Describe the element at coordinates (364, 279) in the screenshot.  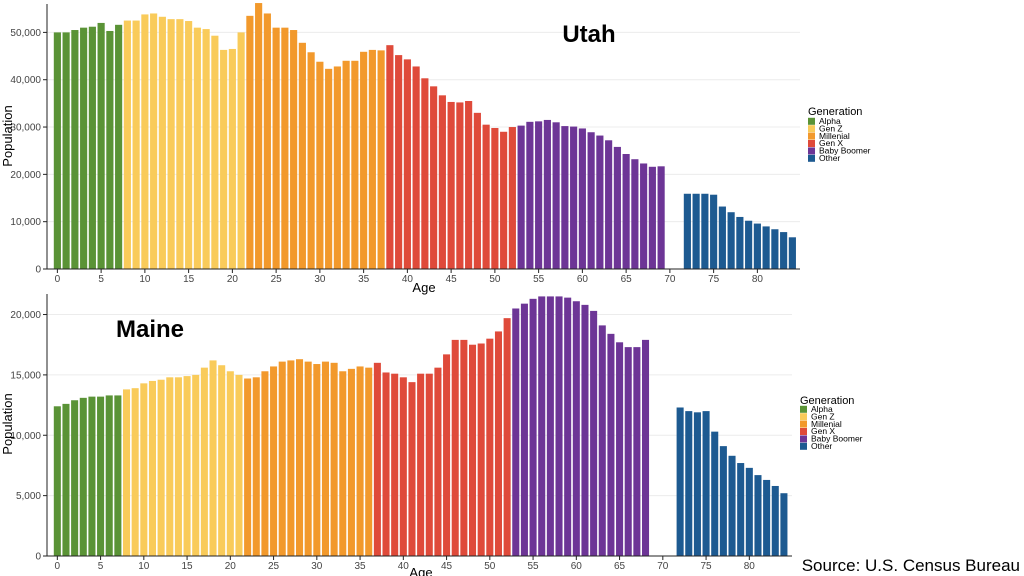
I see `utah-x-tick-label: 35` at that location.